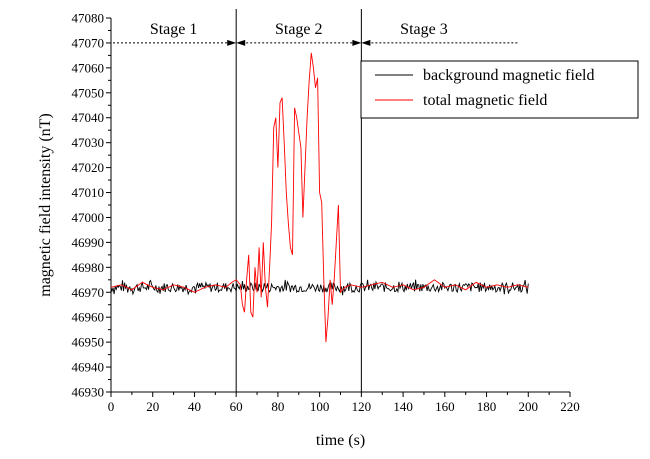  Describe the element at coordinates (362, 406) in the screenshot. I see `x-tick-label: 120` at that location.